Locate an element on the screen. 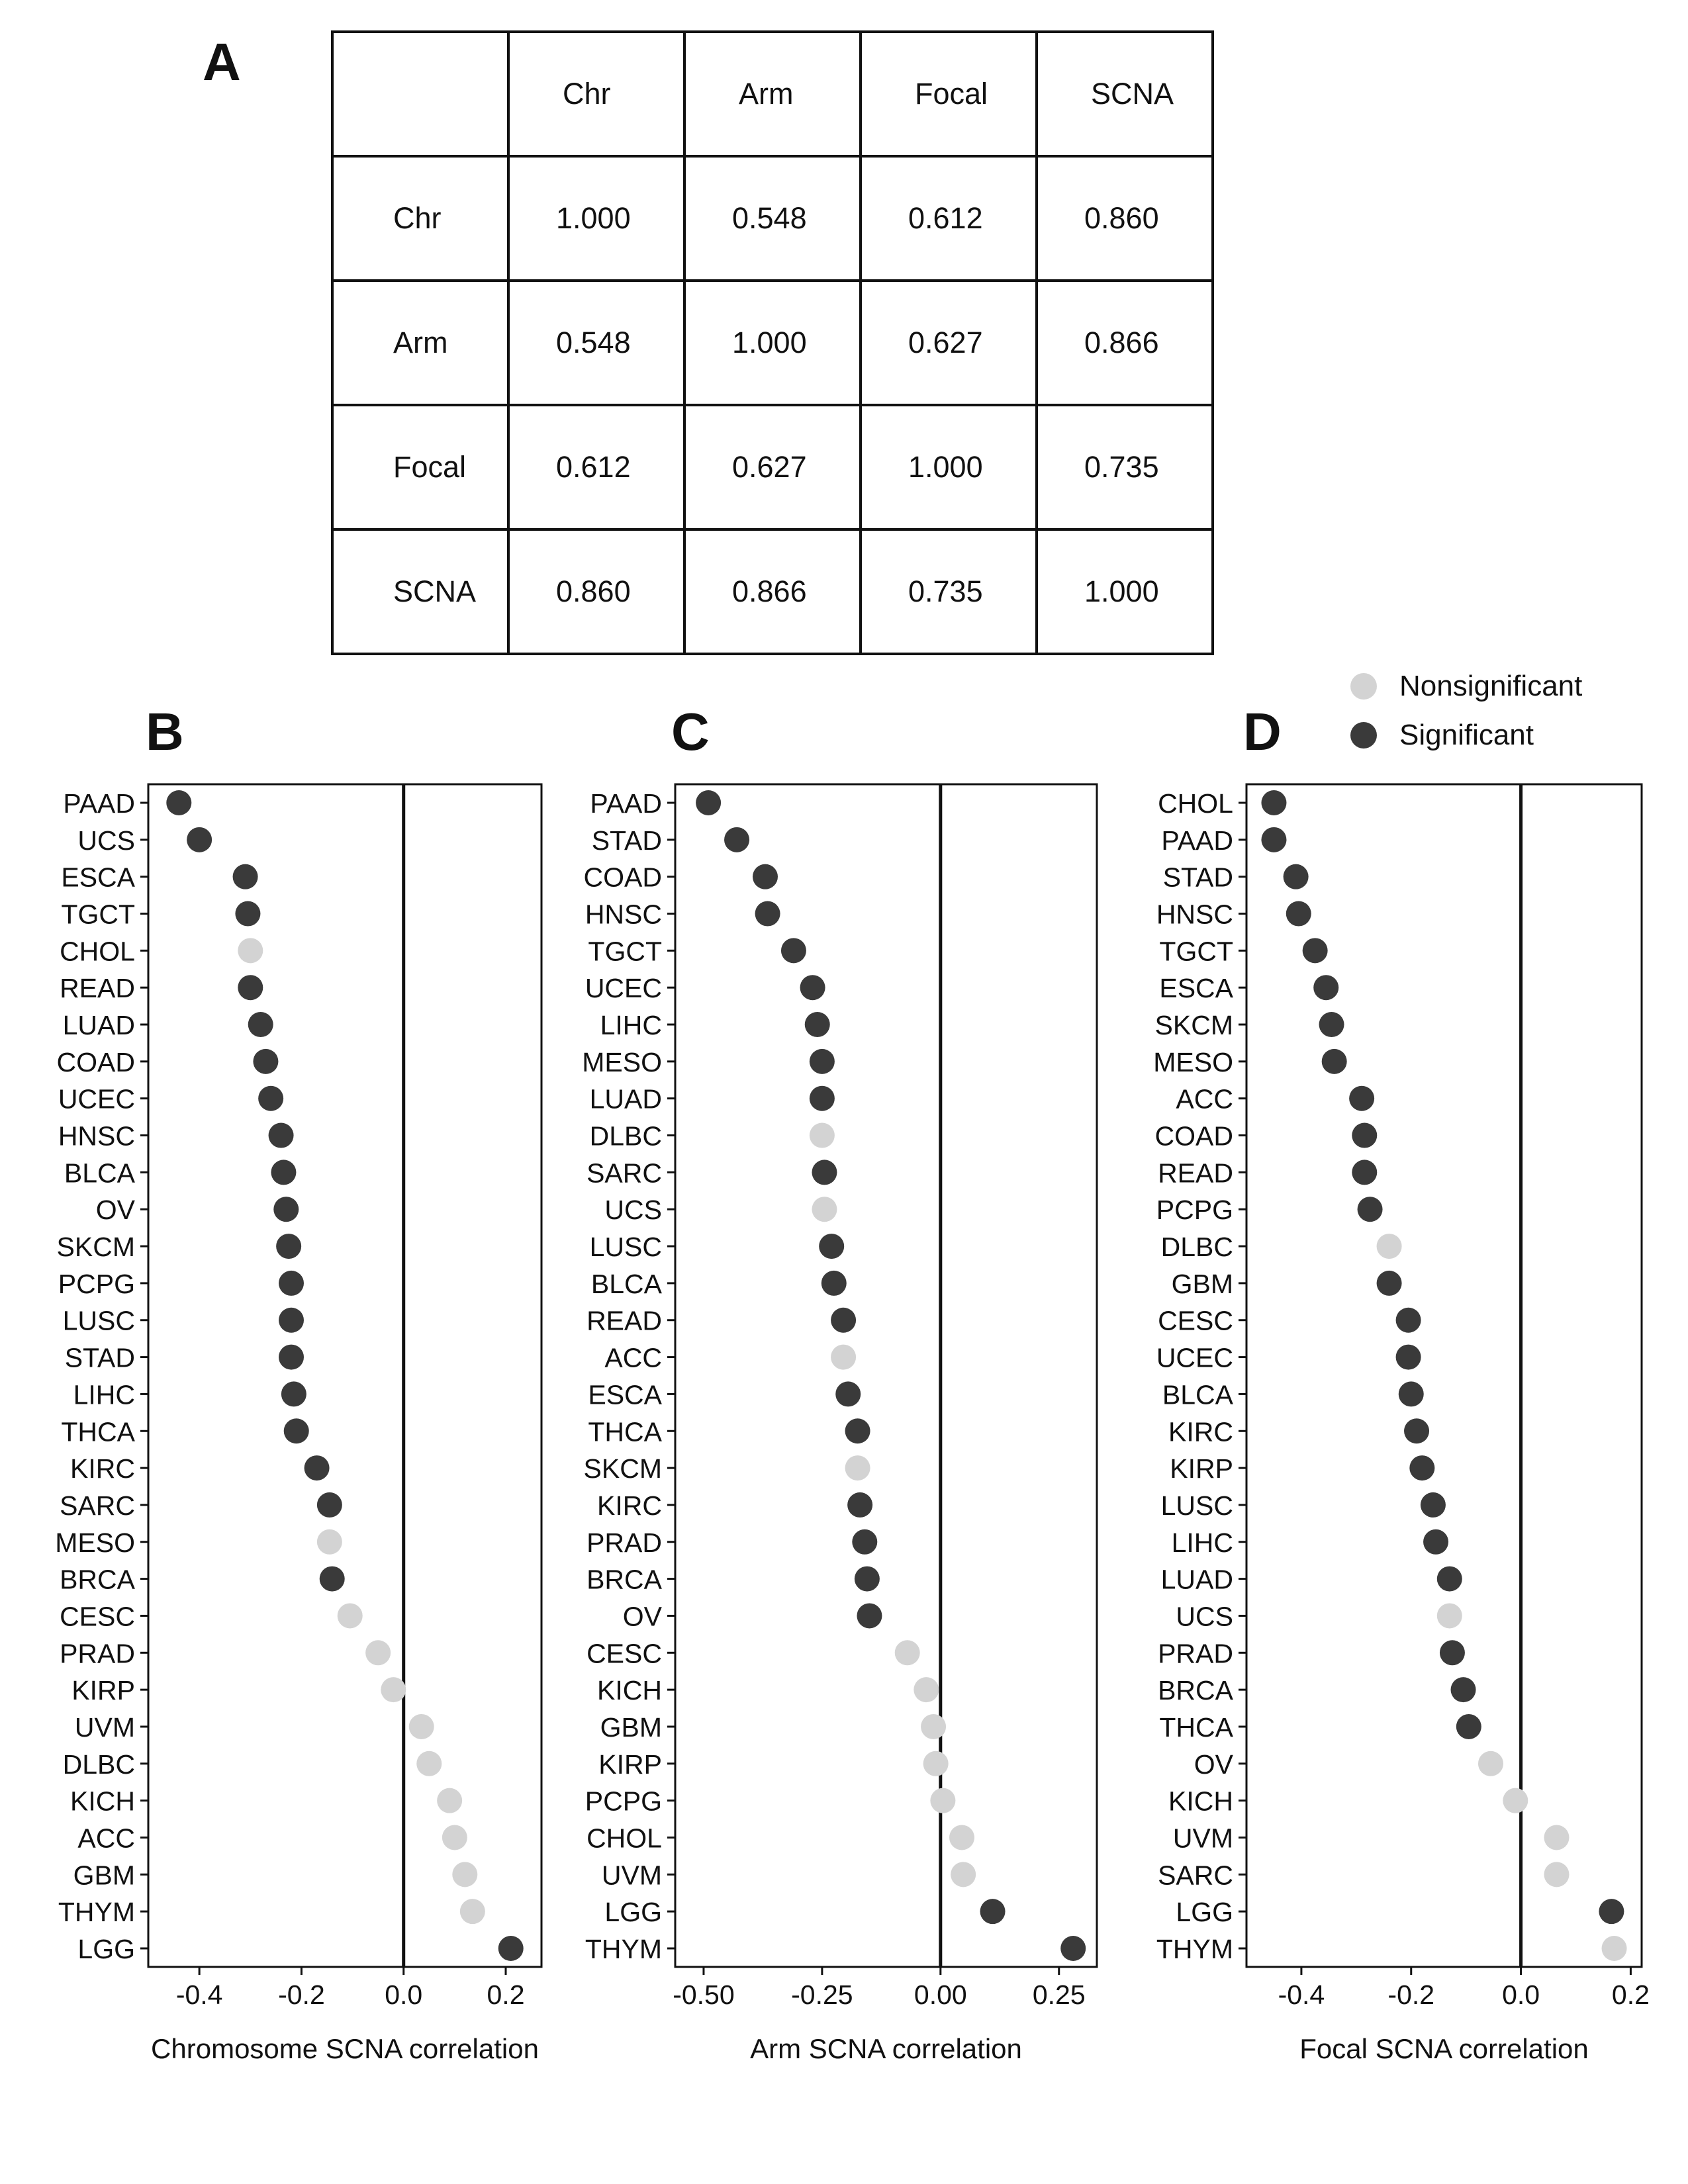  table-cell: 1.000 is located at coordinates (596, 219).